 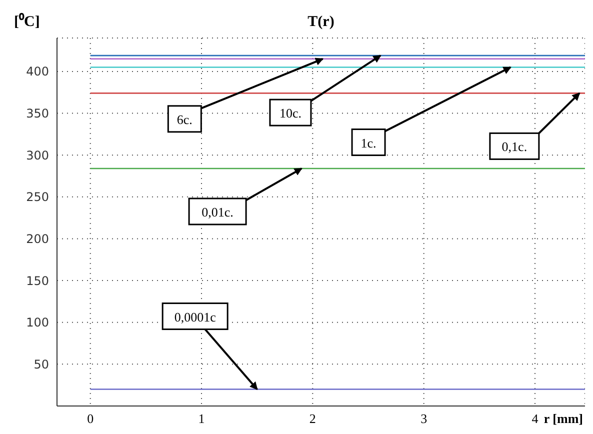 I want to click on annotation: 1c., so click(x=368, y=142).